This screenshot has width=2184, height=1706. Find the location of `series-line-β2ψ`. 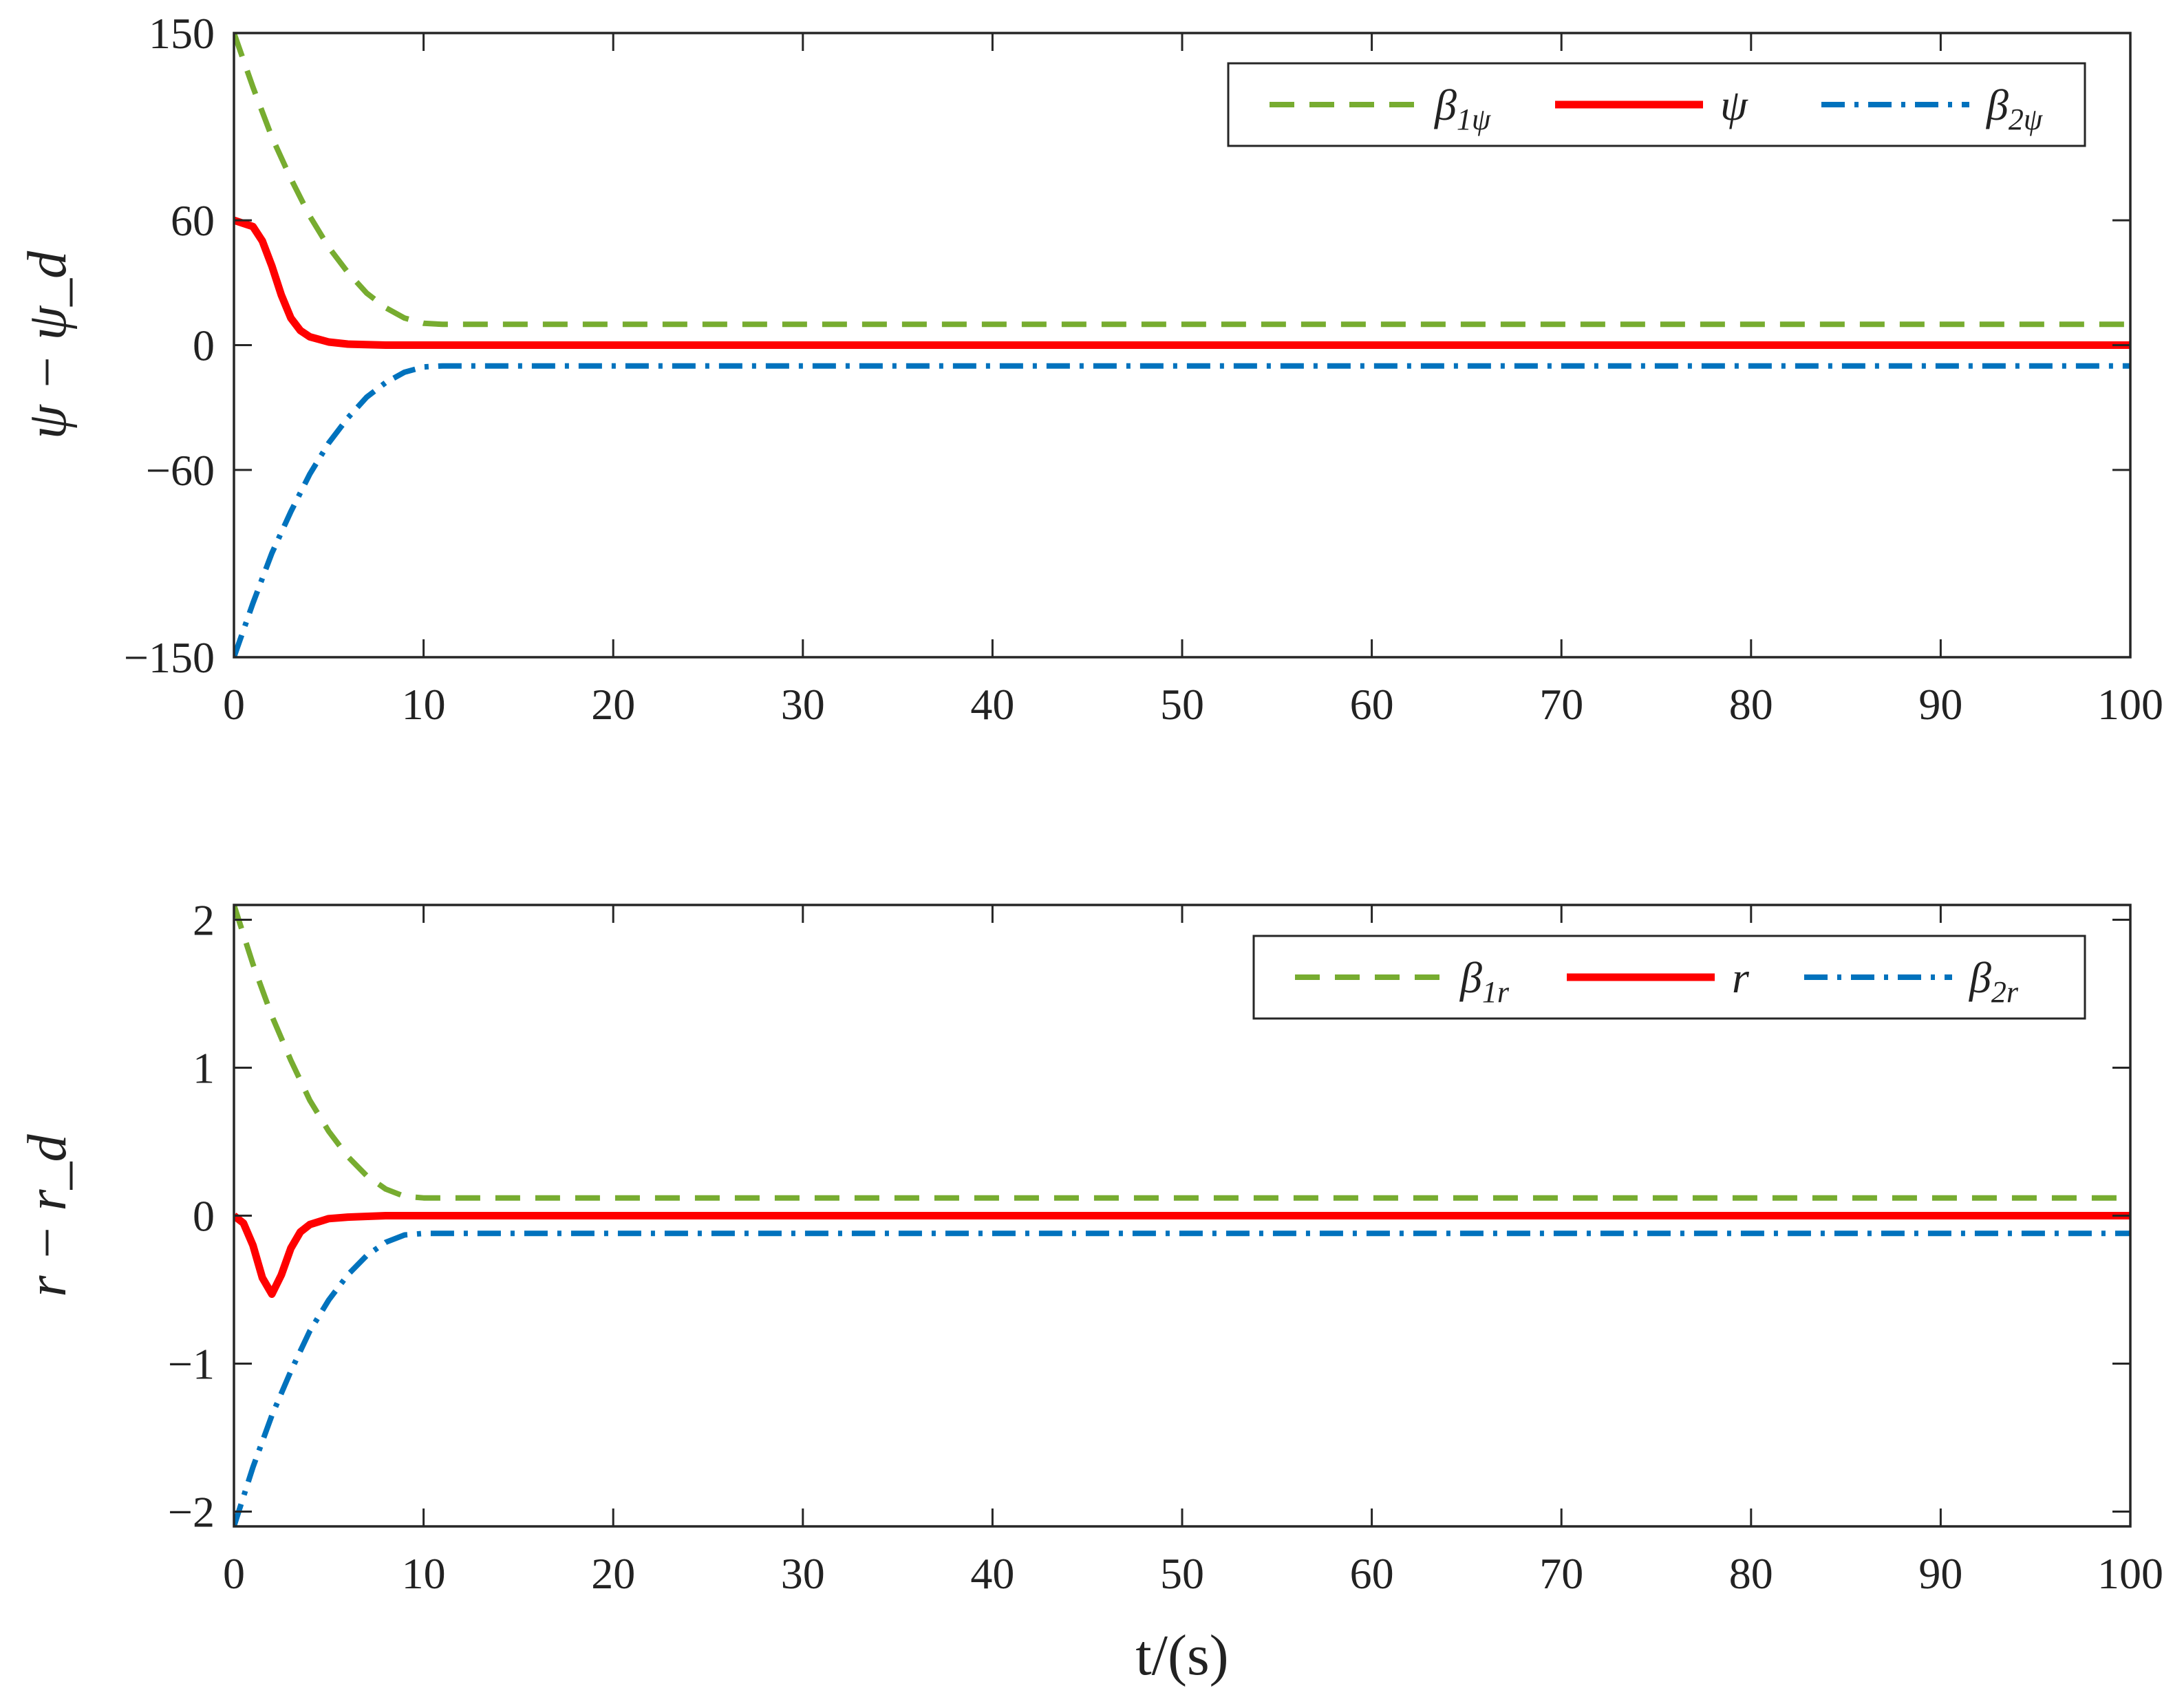

series-line-β2ψ is located at coordinates (1182, 510).